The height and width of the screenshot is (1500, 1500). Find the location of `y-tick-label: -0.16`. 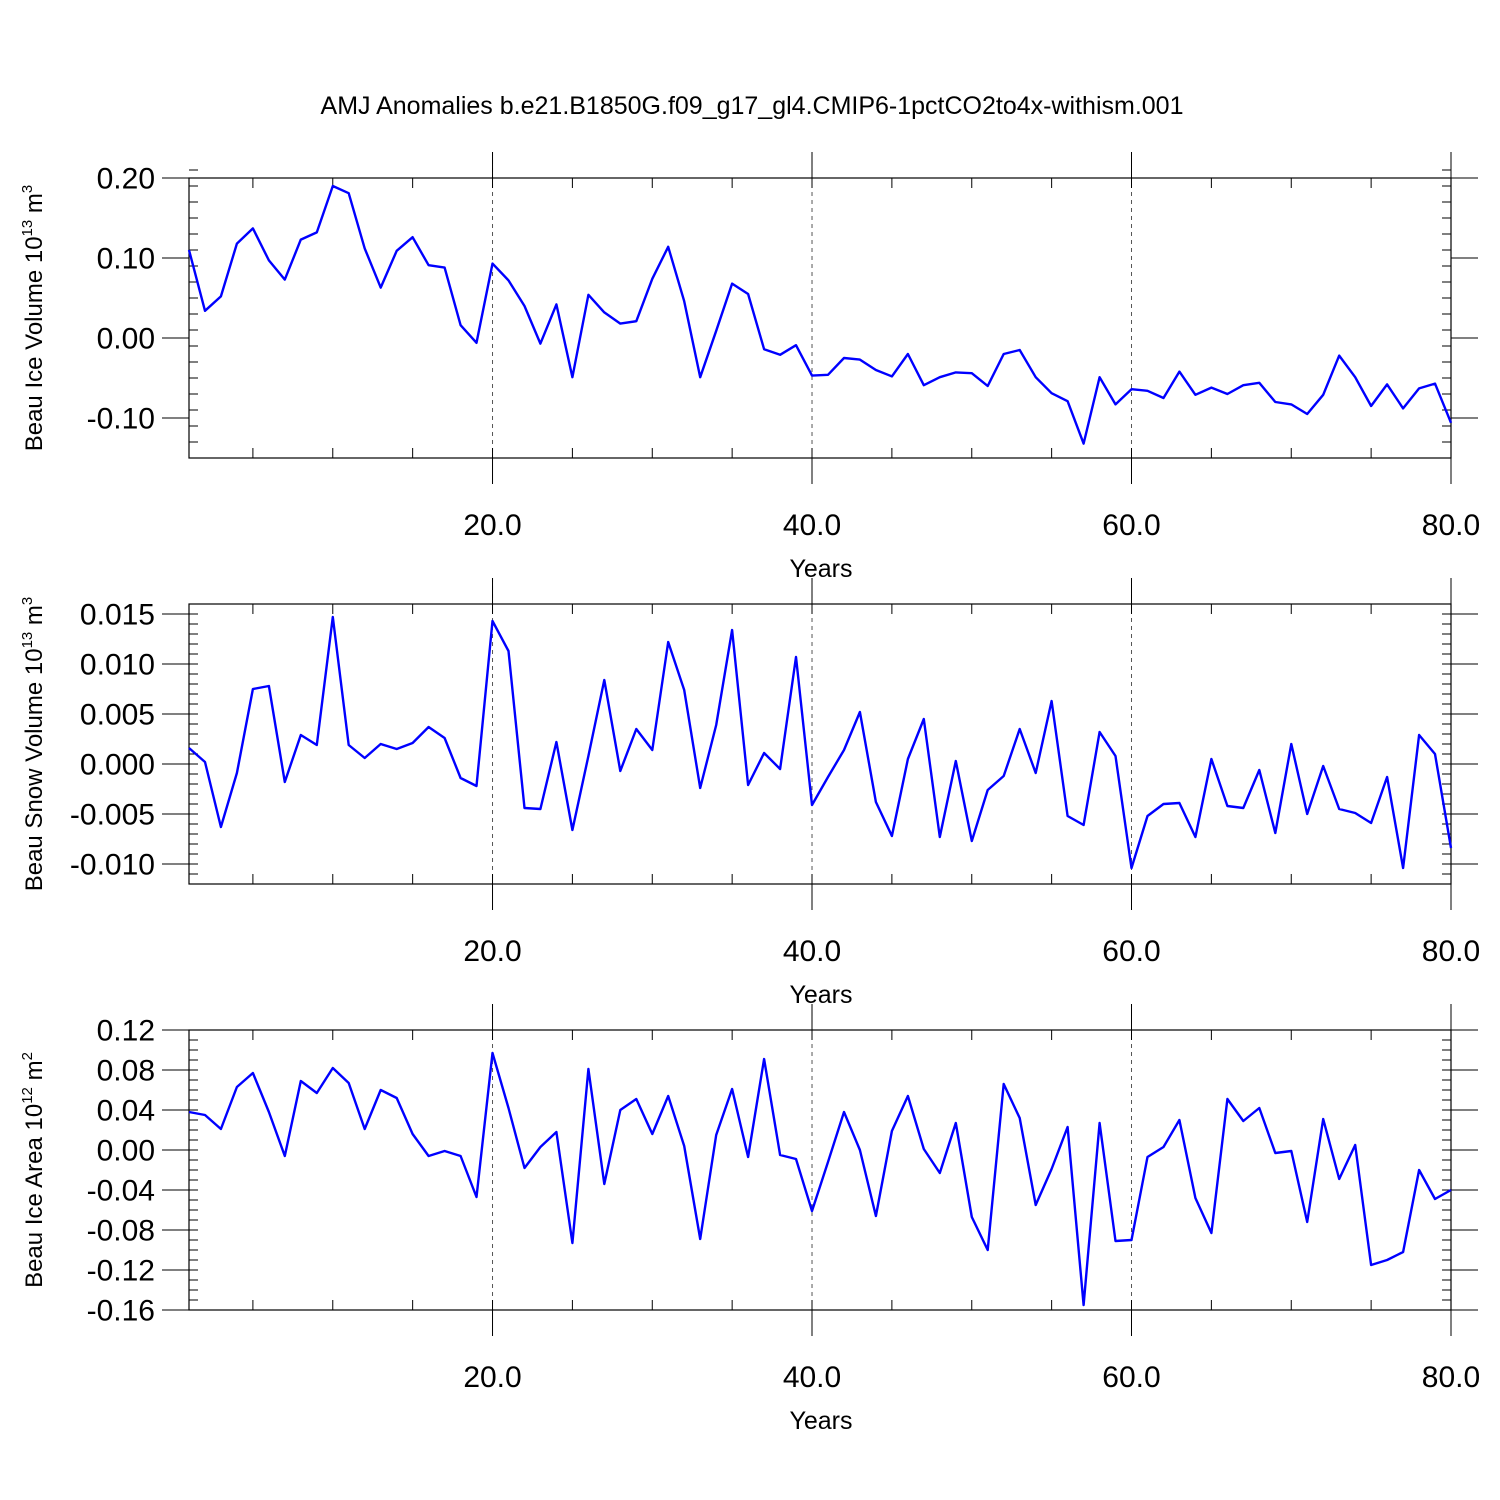

y-tick-label: -0.16 is located at coordinates (121, 1311).